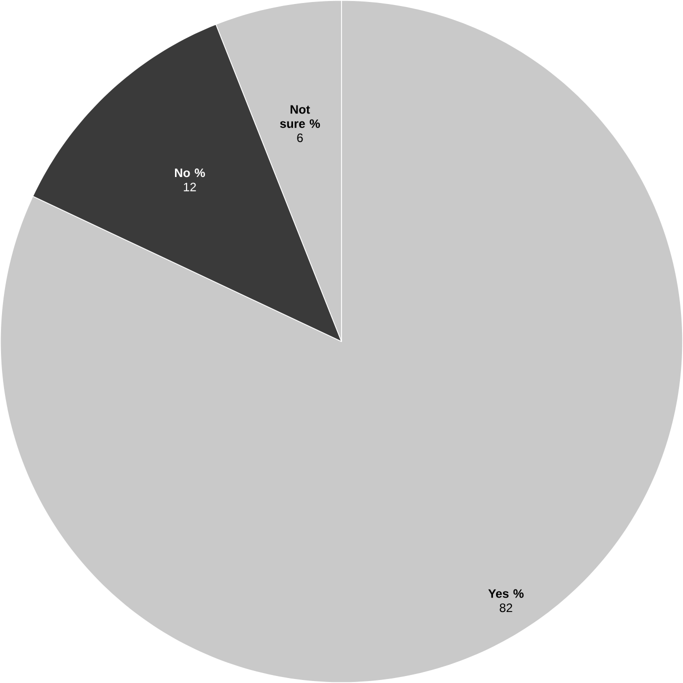  What do you see at coordinates (189, 173) in the screenshot?
I see `slice-label: No %` at bounding box center [189, 173].